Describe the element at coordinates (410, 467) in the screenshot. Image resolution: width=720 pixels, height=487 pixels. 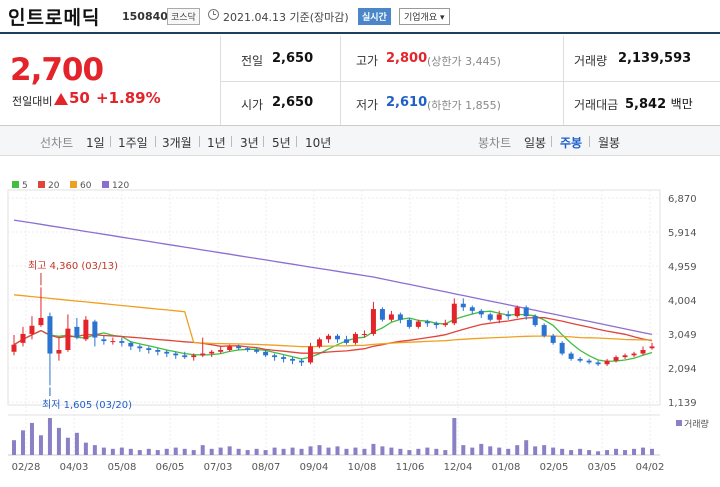
I see `x-tick-label: 11/06` at that location.